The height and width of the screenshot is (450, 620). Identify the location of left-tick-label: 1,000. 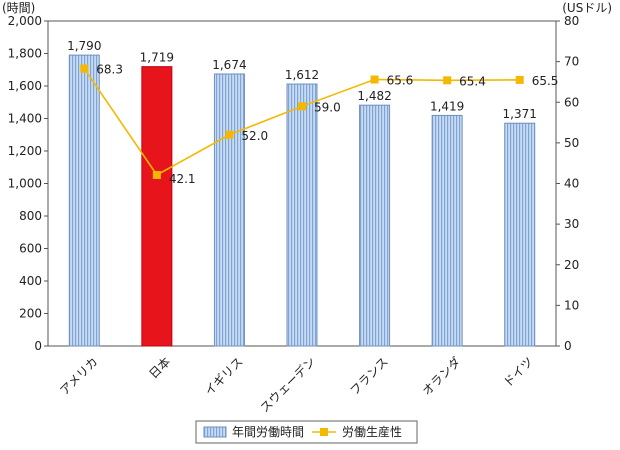
(25, 184).